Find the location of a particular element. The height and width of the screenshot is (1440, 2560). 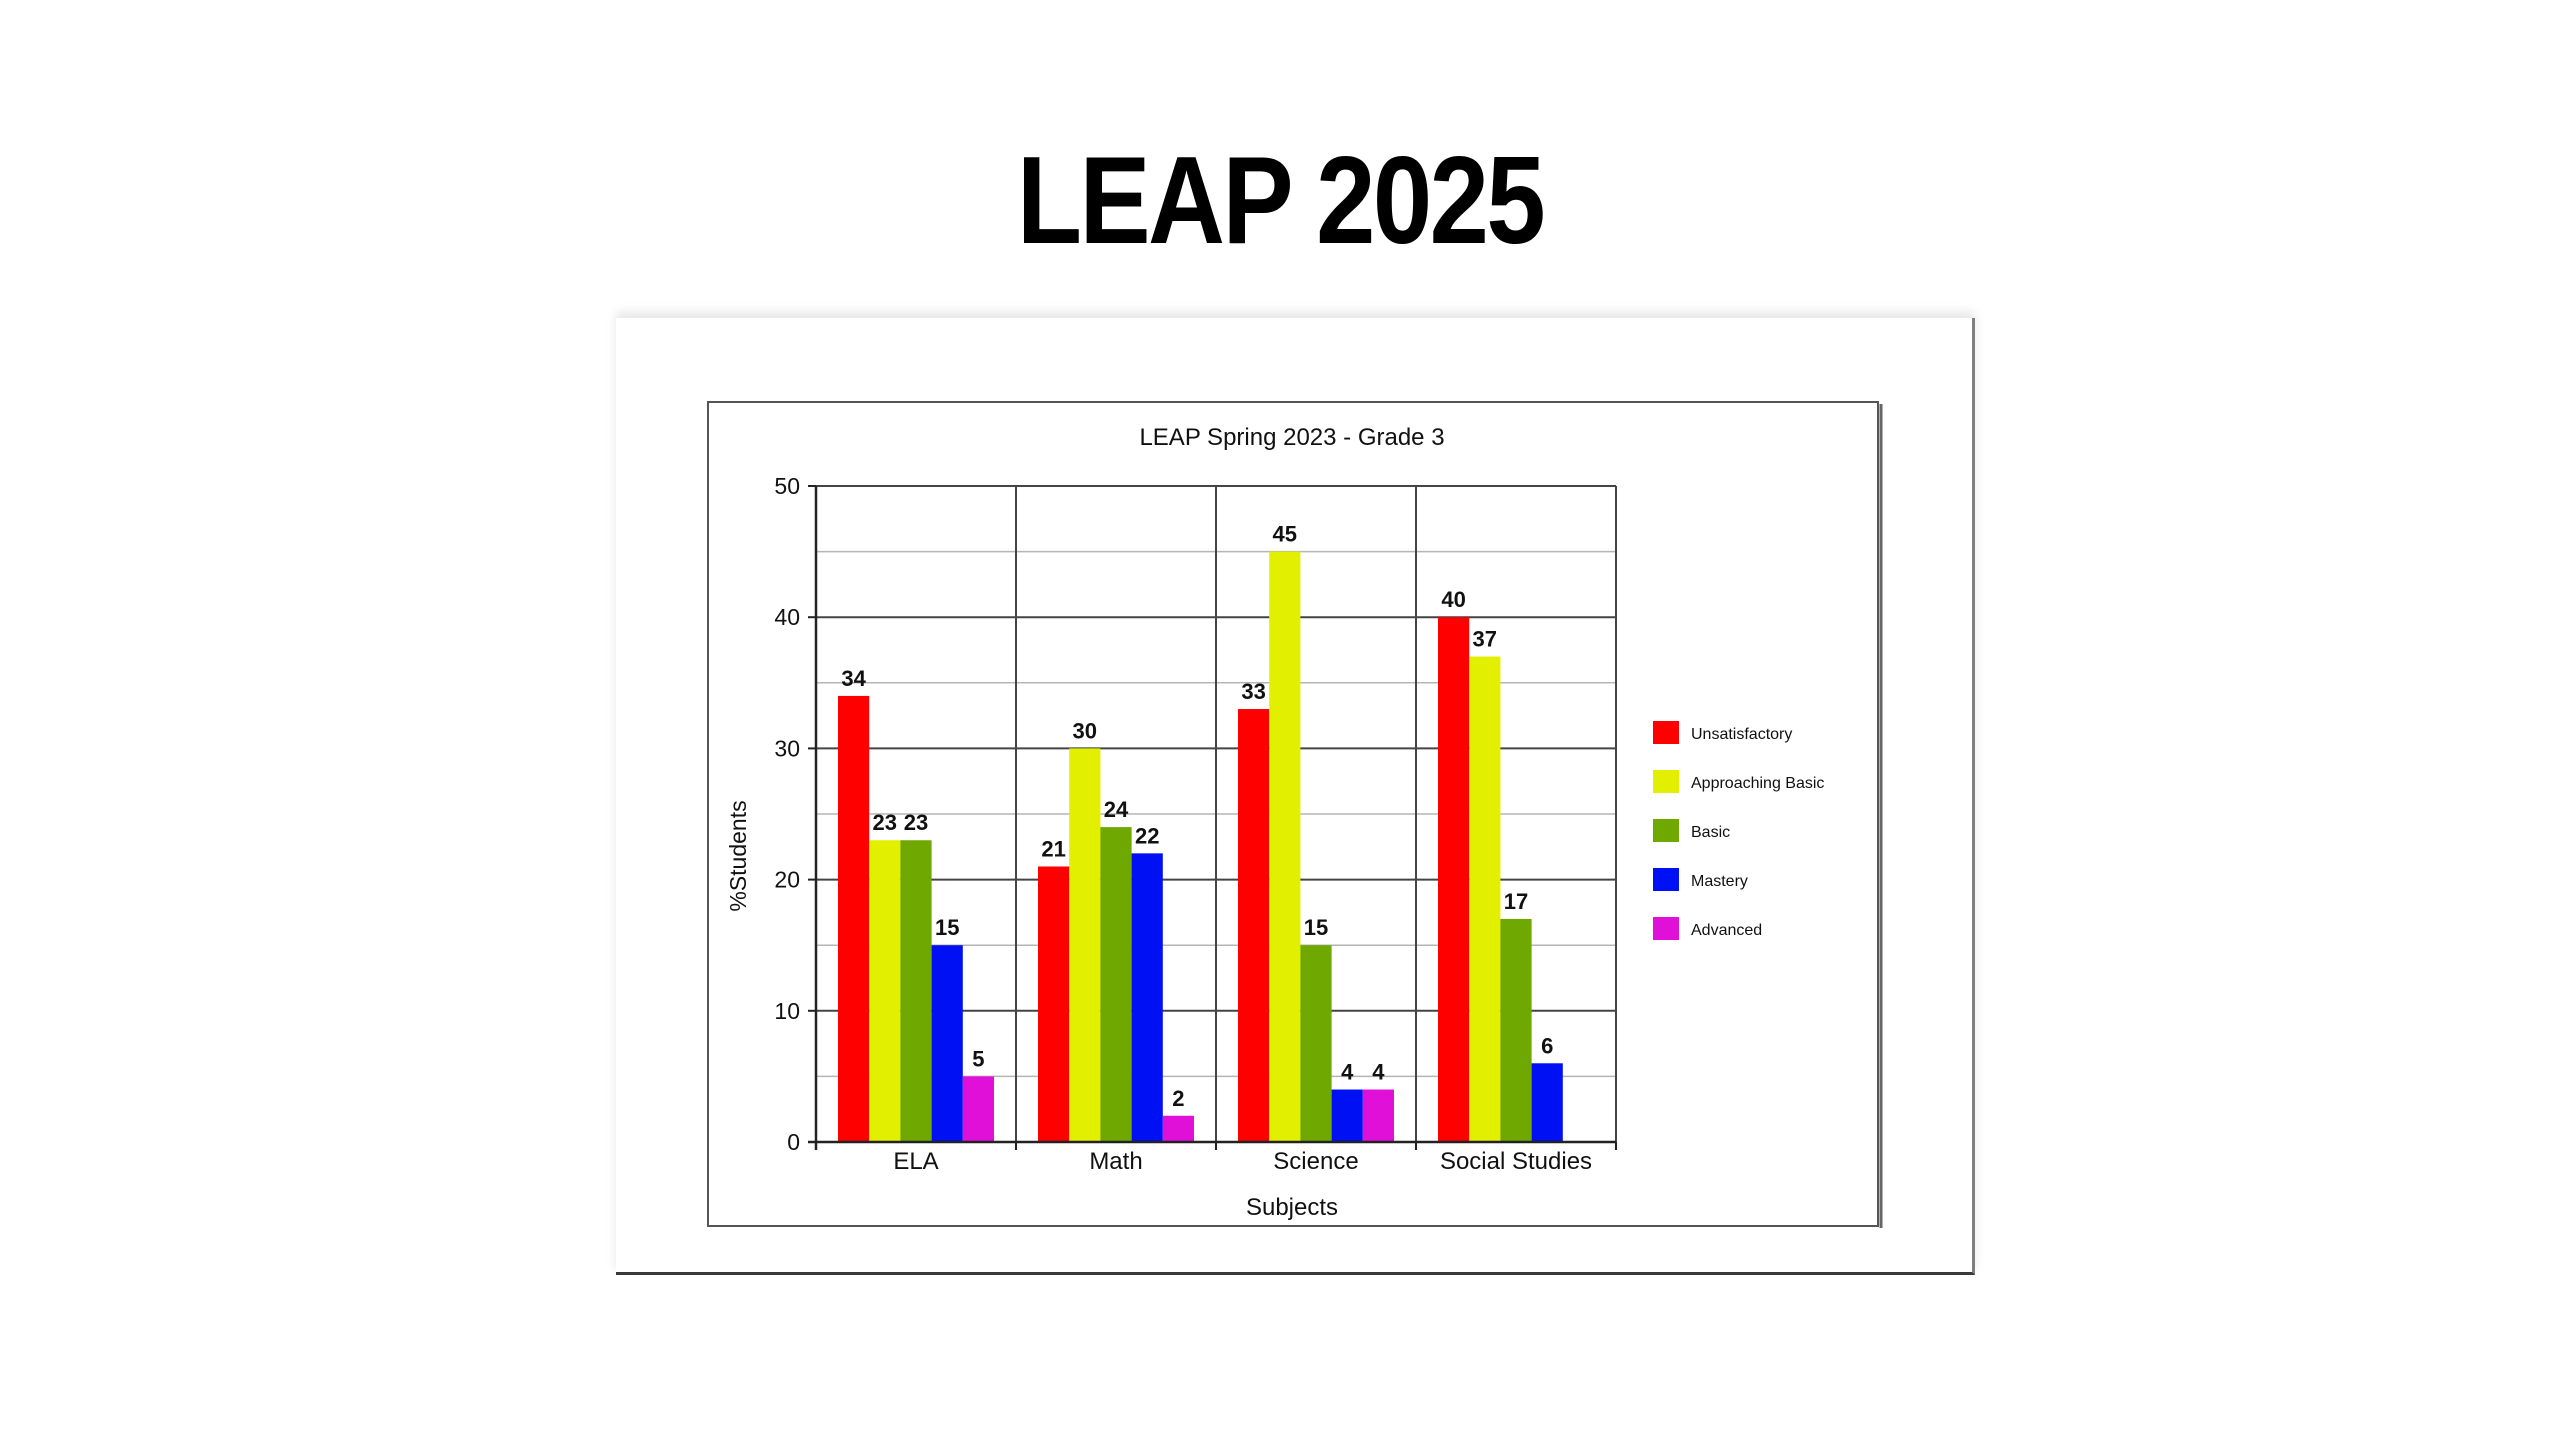

data-label: 34 is located at coordinates (853, 678).